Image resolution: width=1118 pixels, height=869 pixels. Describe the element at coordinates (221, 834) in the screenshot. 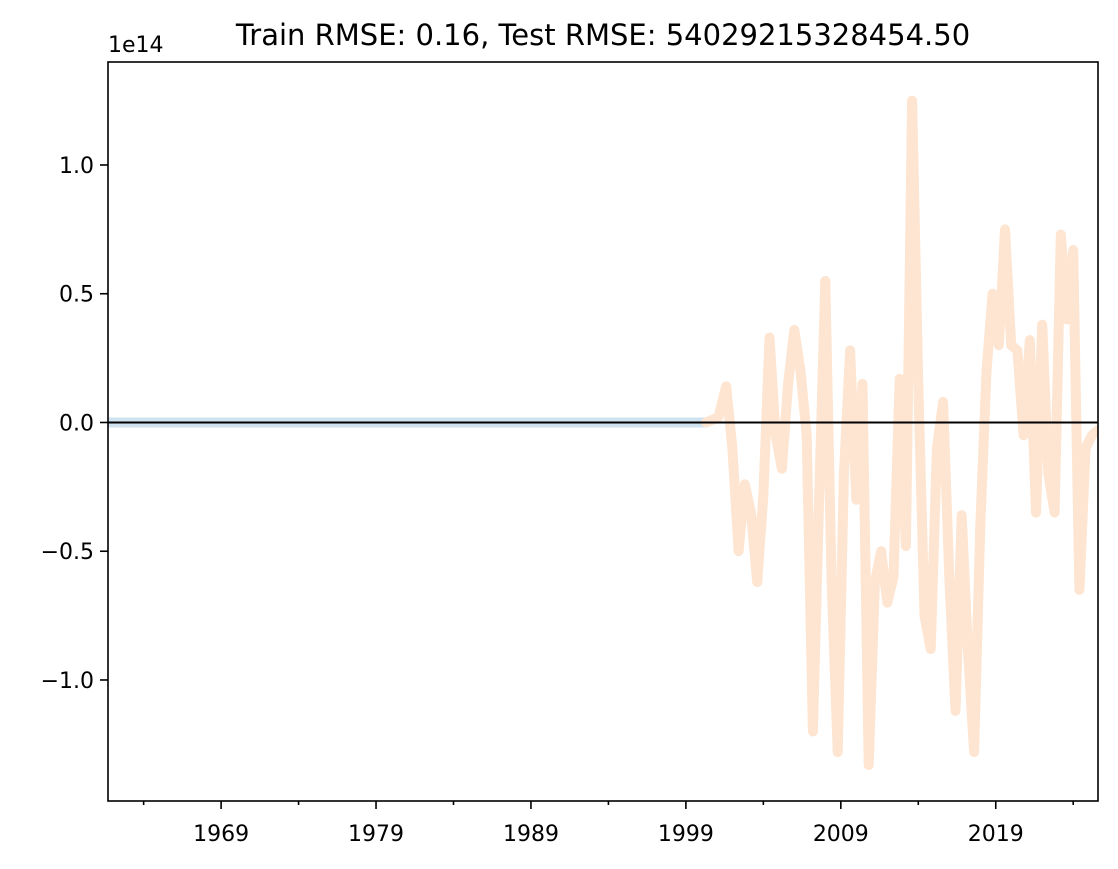

I see `x-tick-label: 1969` at that location.